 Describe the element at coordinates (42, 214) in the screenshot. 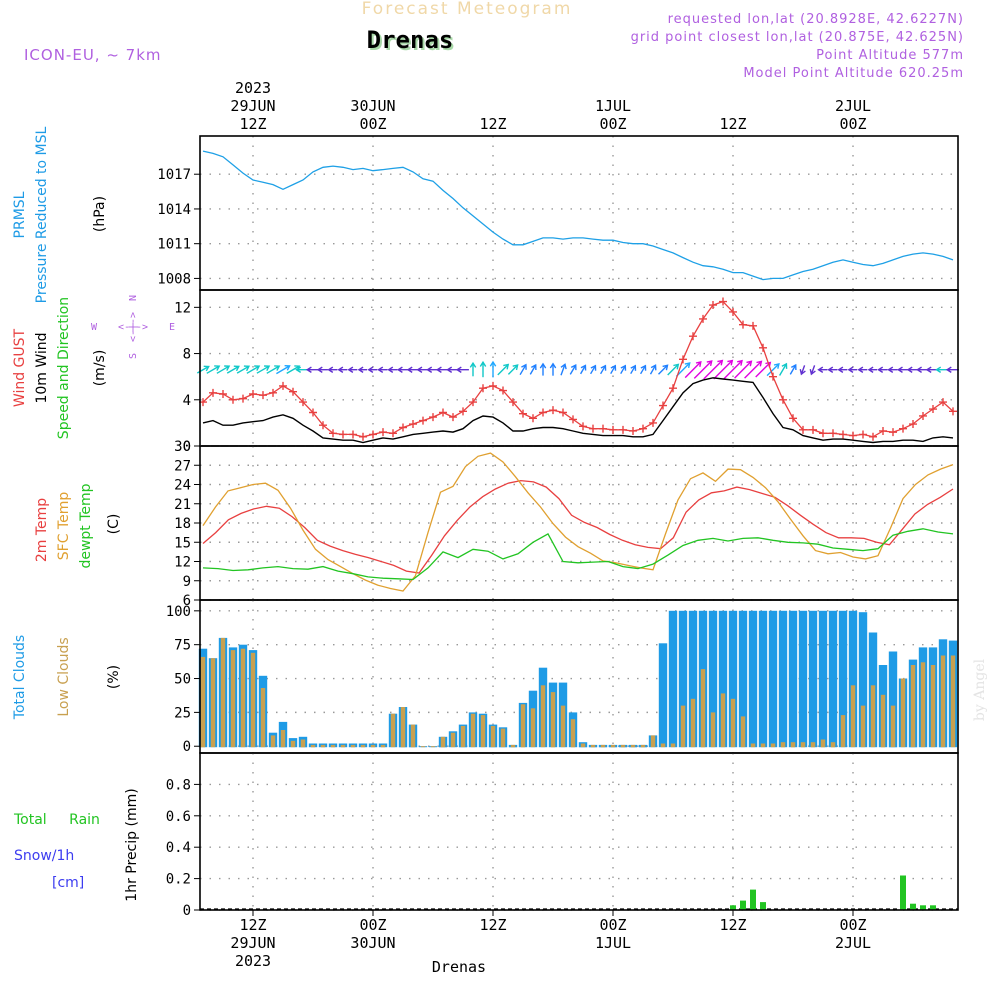

I see `pressure-msl-label: Pressure Reduced to MSL` at that location.